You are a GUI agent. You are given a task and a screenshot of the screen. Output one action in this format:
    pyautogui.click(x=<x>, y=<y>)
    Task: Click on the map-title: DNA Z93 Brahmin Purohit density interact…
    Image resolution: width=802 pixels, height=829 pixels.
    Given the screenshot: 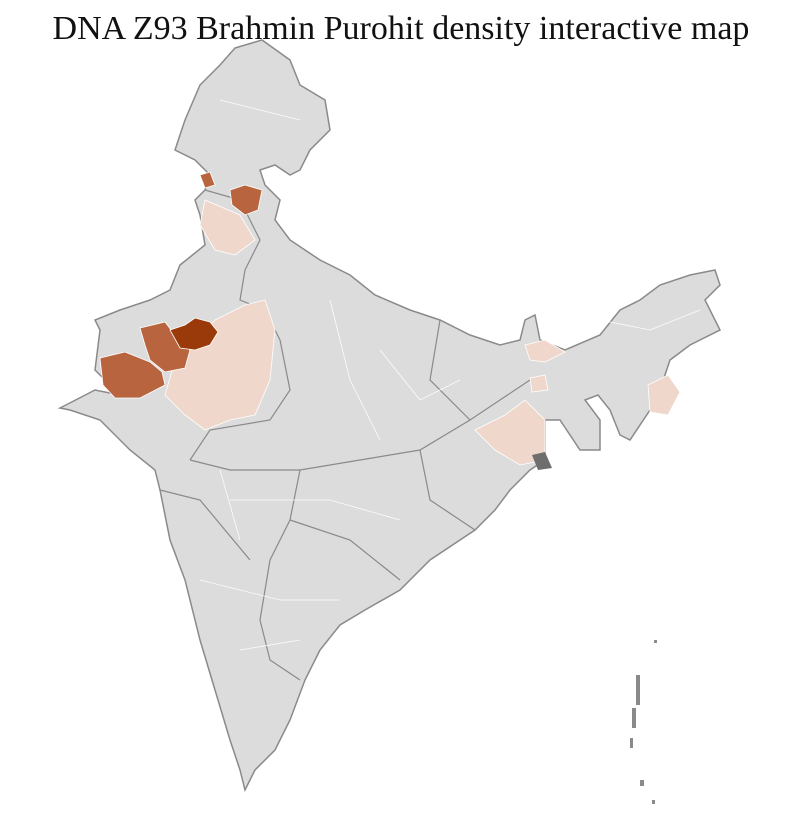 What is the action you would take?
    pyautogui.click(x=401, y=28)
    